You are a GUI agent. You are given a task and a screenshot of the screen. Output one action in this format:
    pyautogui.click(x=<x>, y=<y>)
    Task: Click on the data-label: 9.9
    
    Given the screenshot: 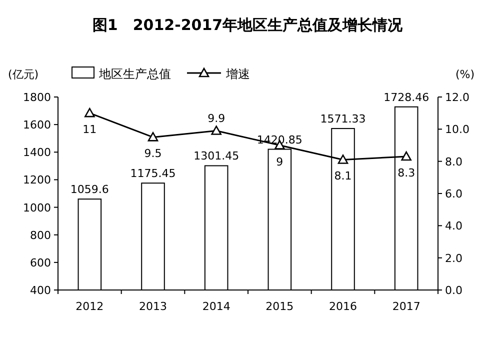 What is the action you would take?
    pyautogui.click(x=217, y=118)
    